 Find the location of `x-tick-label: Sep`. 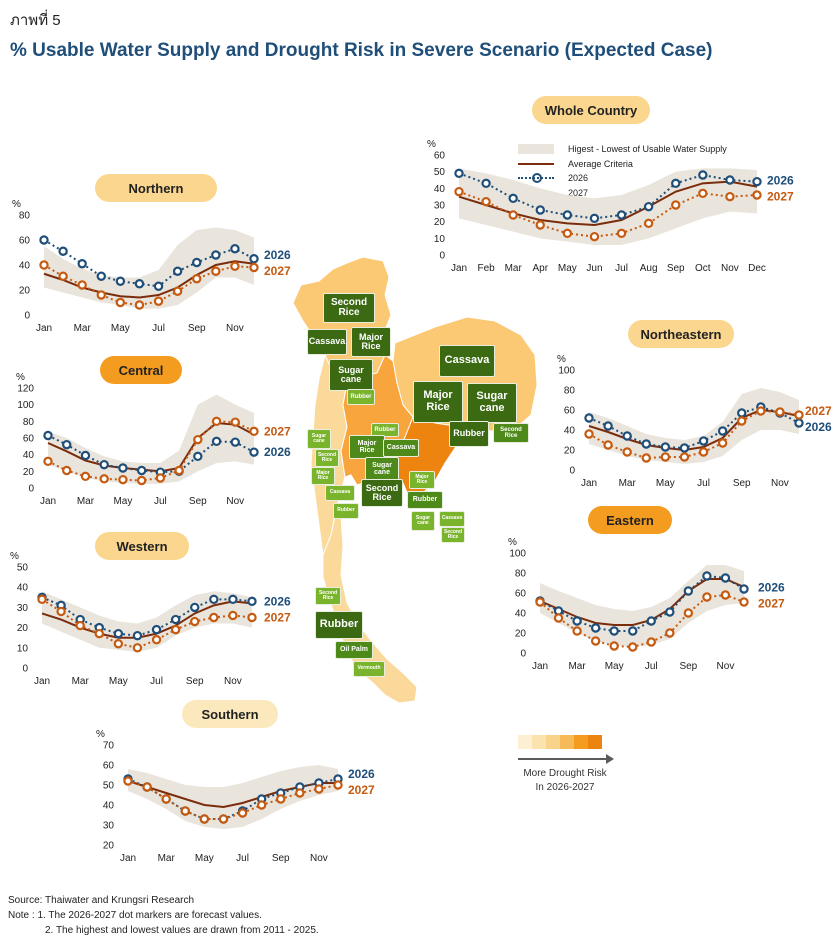

x-tick-label: Sep is located at coordinates (676, 268).